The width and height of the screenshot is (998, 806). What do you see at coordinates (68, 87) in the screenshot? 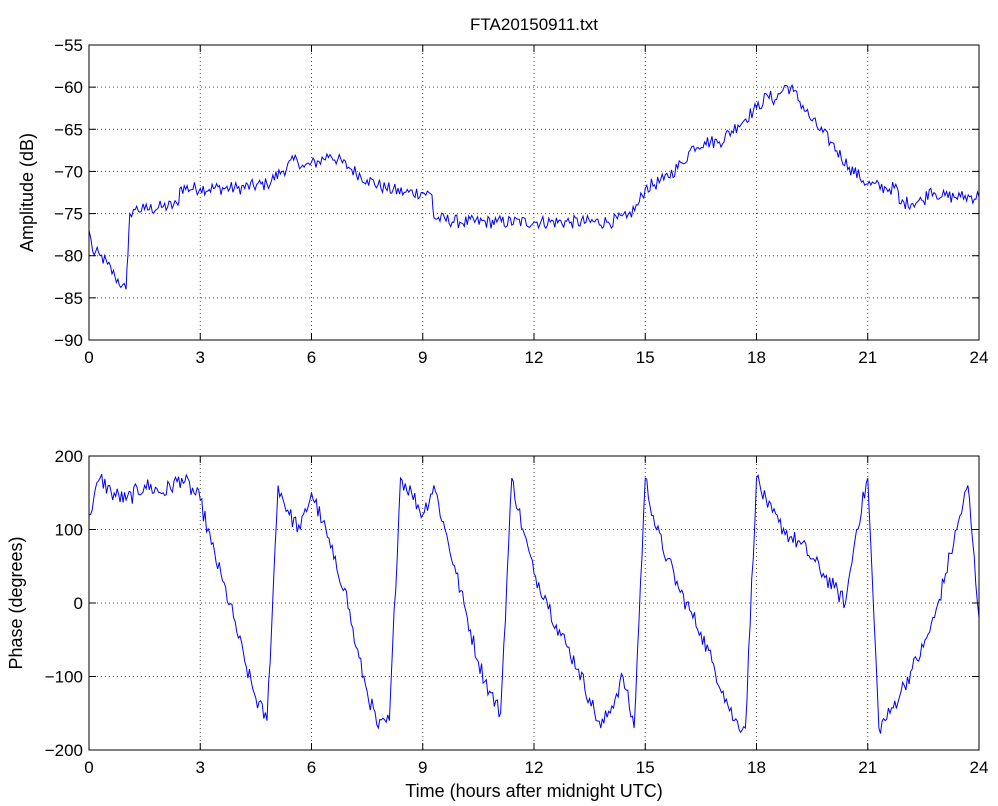
I see `amplitude-y-tick-label: −60` at bounding box center [68, 87].